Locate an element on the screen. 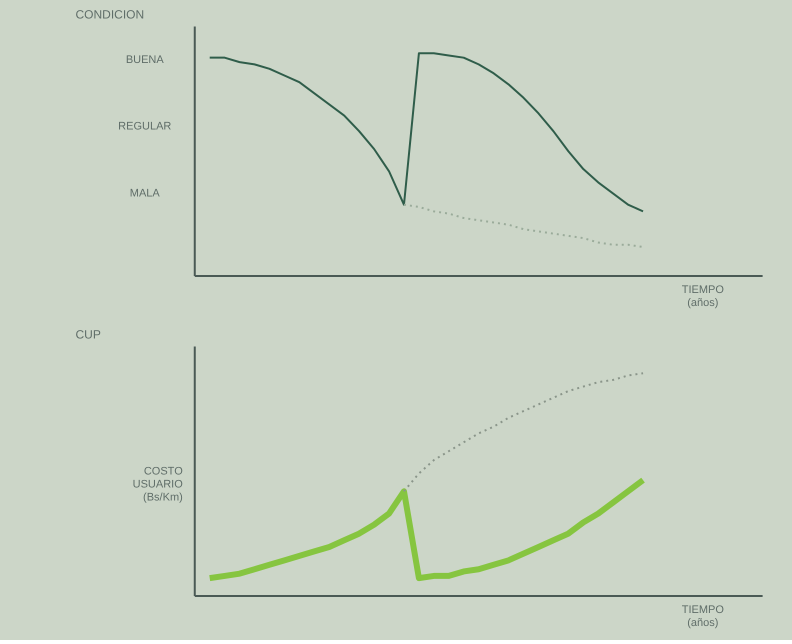  text: COSTO USUARIO (Bs/Km) is located at coordinates (158, 485).